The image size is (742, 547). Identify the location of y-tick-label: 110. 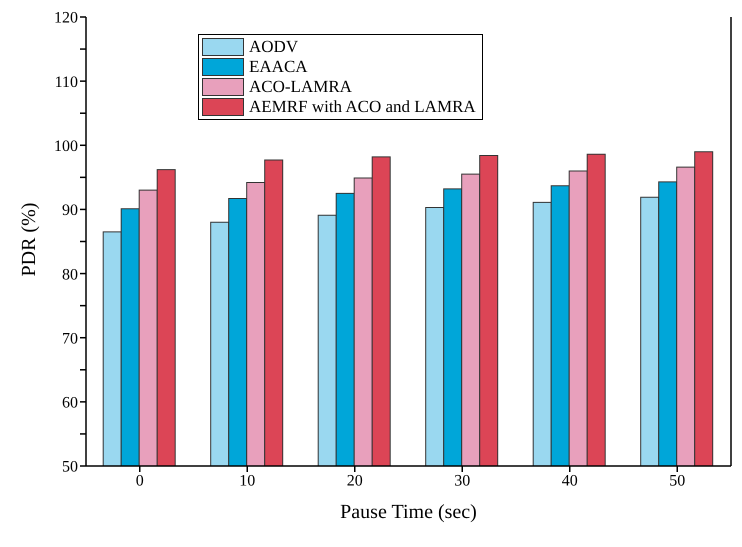
(66, 82).